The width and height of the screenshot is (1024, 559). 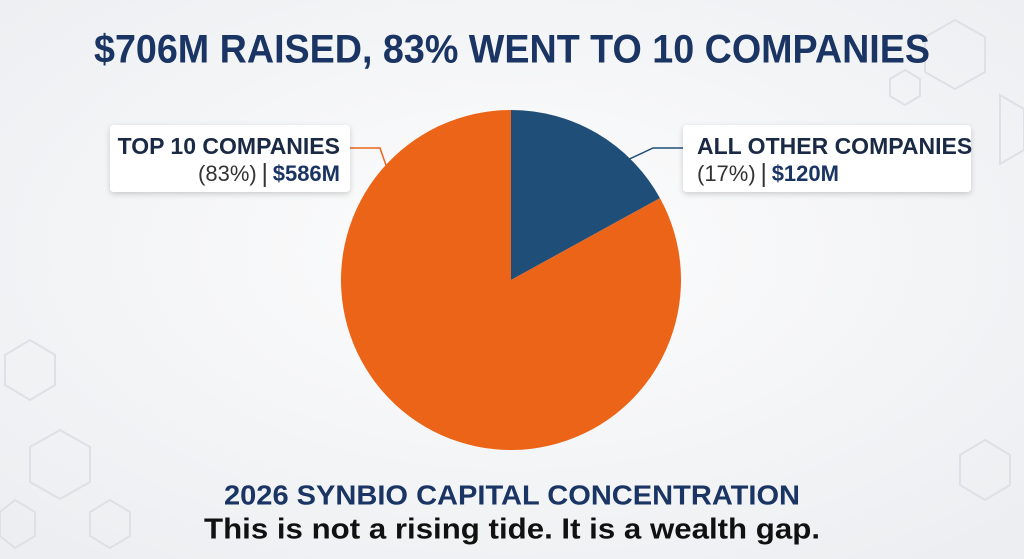 I want to click on slice-label: TOP 10 COMPANIES, so click(x=229, y=146).